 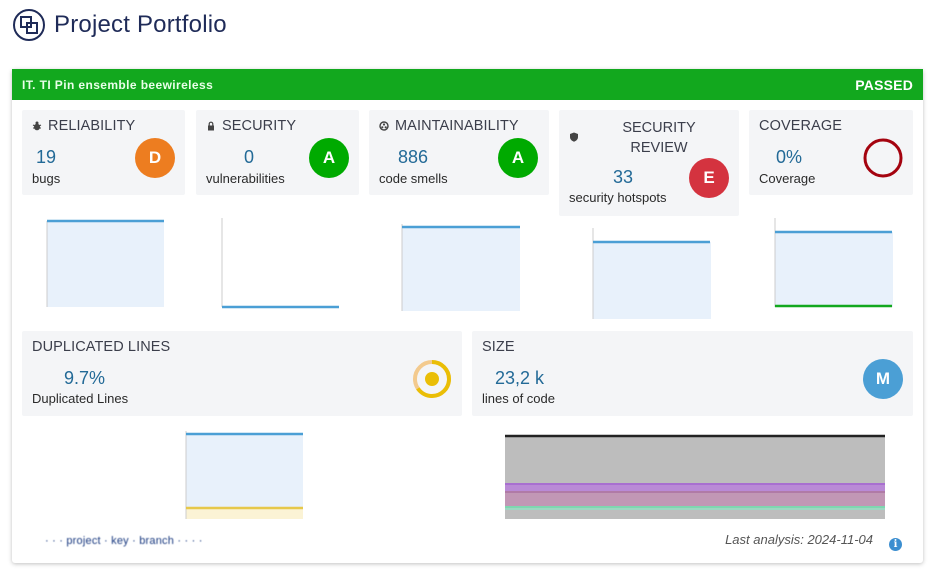 What do you see at coordinates (574, 137) in the screenshot?
I see `shield-icon` at bounding box center [574, 137].